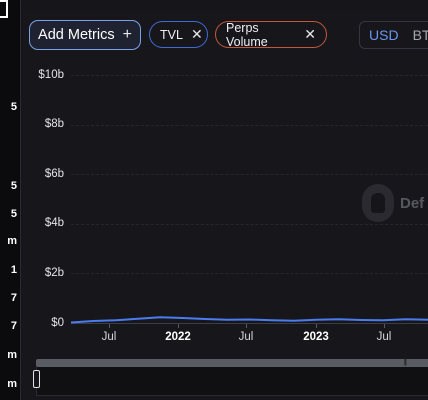 This screenshot has width=428, height=400. What do you see at coordinates (127, 34) in the screenshot?
I see `plus-icon: +` at bounding box center [127, 34].